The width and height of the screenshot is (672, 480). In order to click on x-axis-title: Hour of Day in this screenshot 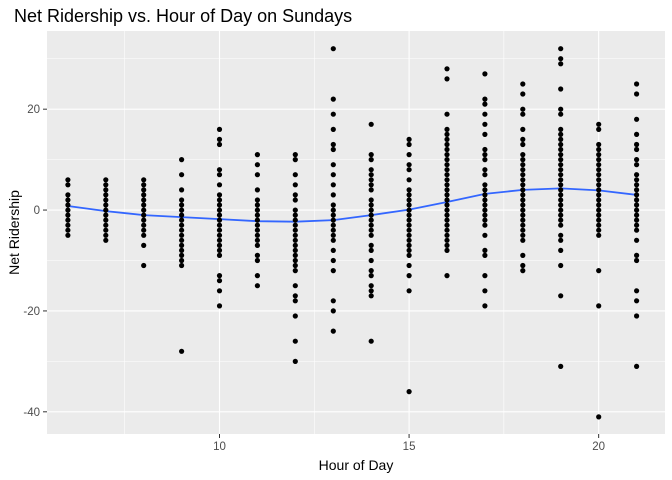, I will do `click(356, 465)`.